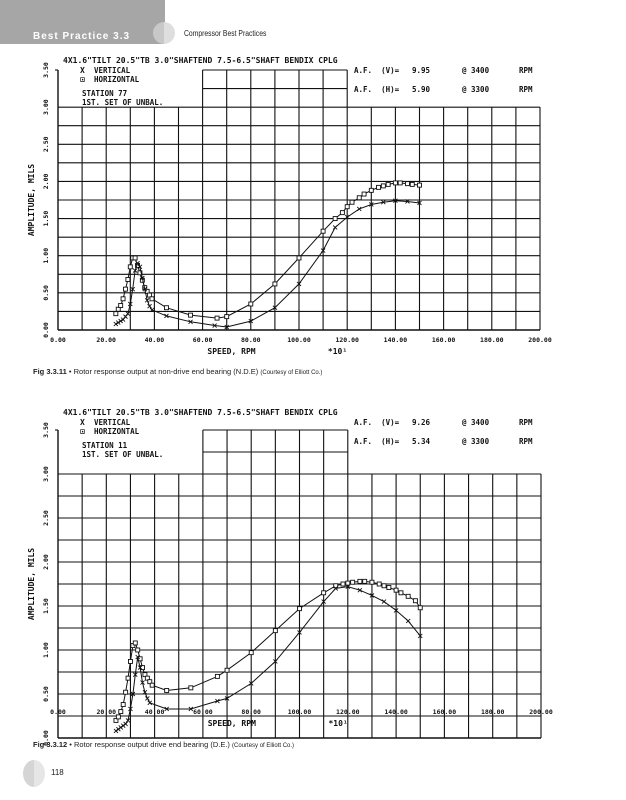 The image size is (626, 800). I want to click on x-tick-label: 60.00, so click(203, 712).